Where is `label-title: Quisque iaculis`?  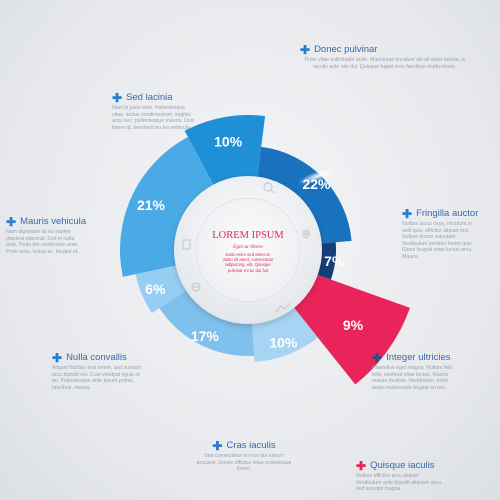 label-title: Quisque iaculis is located at coordinates (402, 465).